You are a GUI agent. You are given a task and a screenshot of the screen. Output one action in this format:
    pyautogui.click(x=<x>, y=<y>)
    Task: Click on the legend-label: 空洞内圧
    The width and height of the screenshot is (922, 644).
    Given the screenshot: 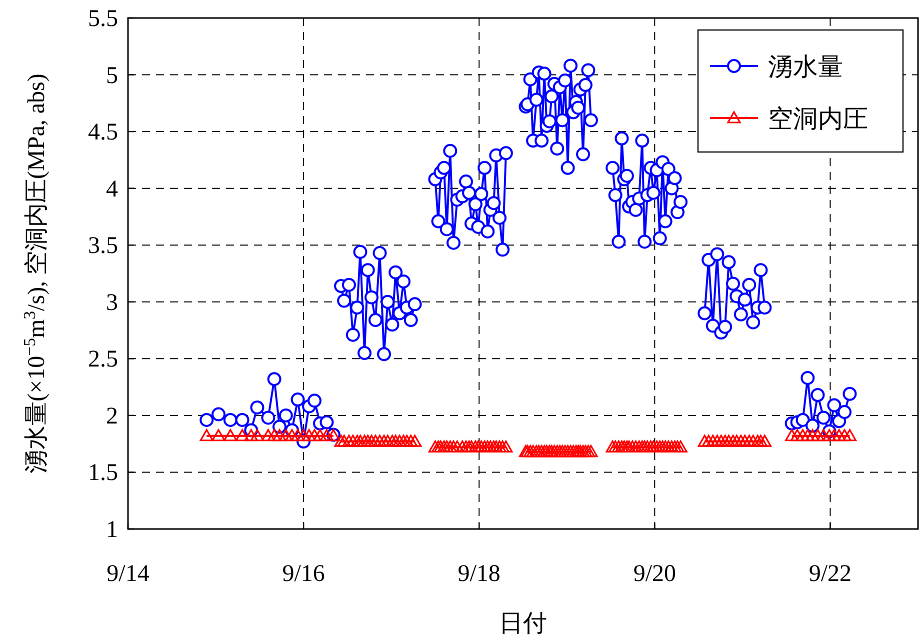 What is the action you would take?
    pyautogui.click(x=818, y=119)
    